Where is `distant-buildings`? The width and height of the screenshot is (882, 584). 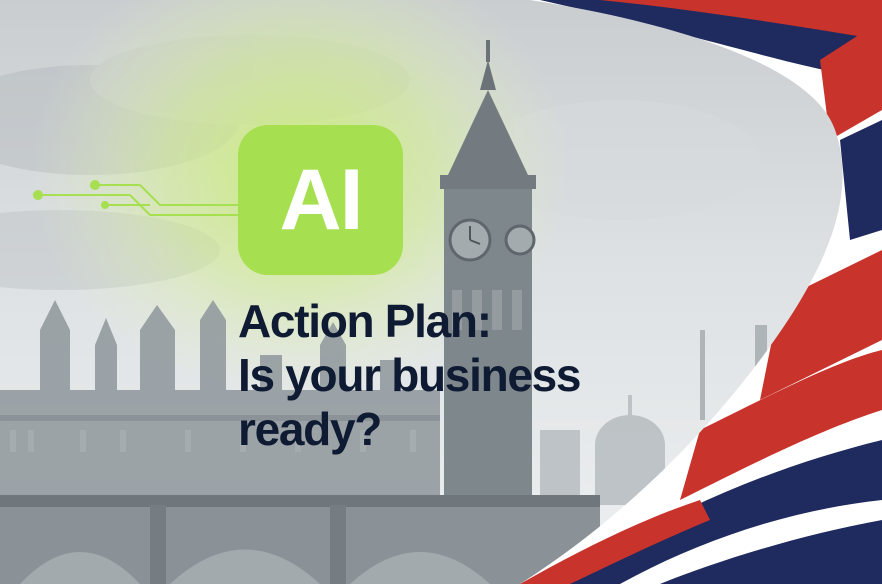
distant-buildings is located at coordinates (653, 415).